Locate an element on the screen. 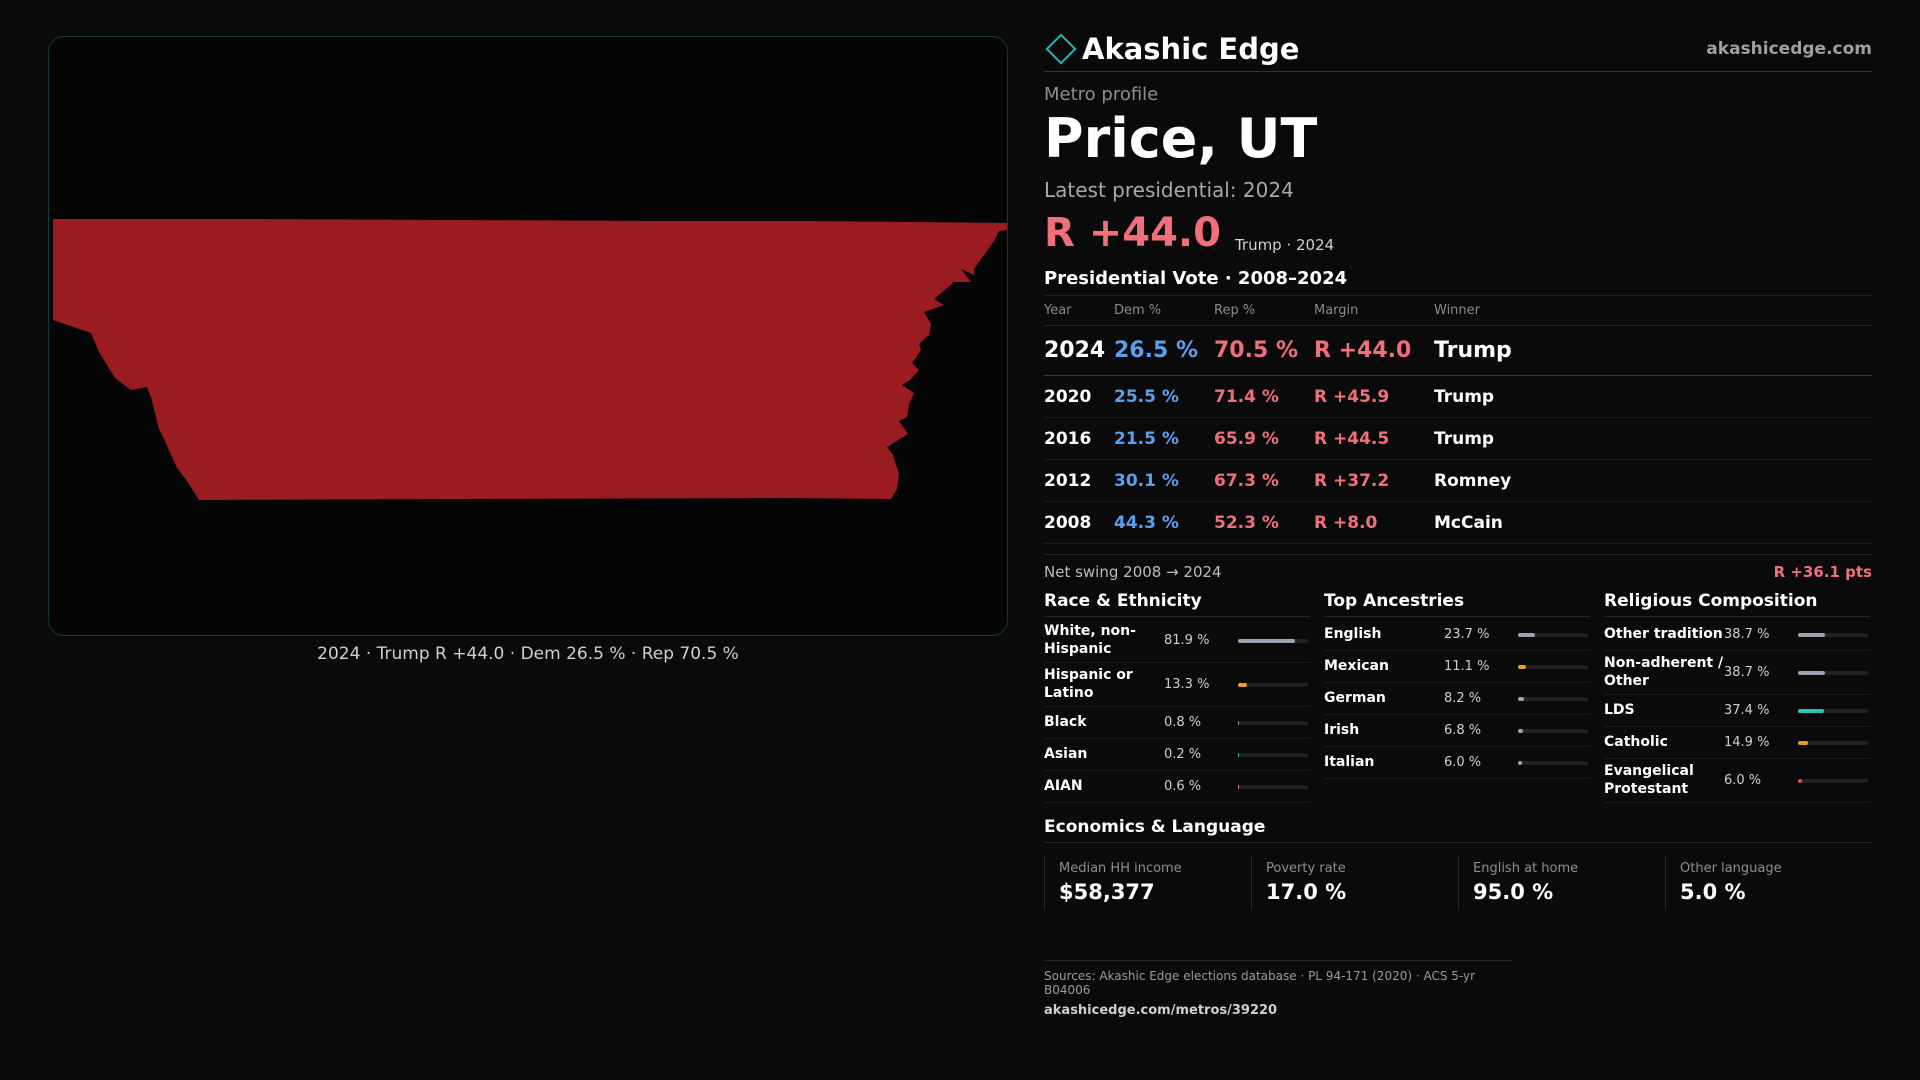  latest-margin-value: R +44.0 is located at coordinates (1132, 232).